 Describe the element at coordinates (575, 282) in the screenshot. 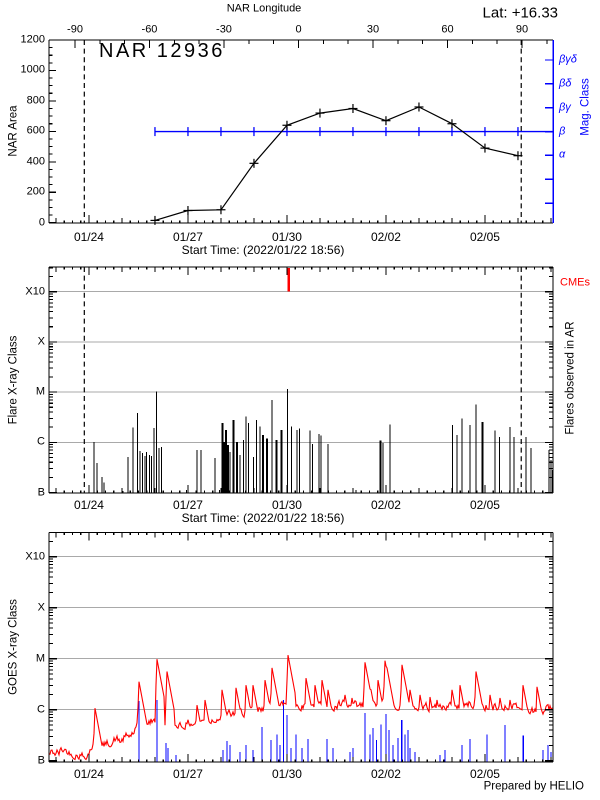

I see `cmes-label: CMEs` at that location.